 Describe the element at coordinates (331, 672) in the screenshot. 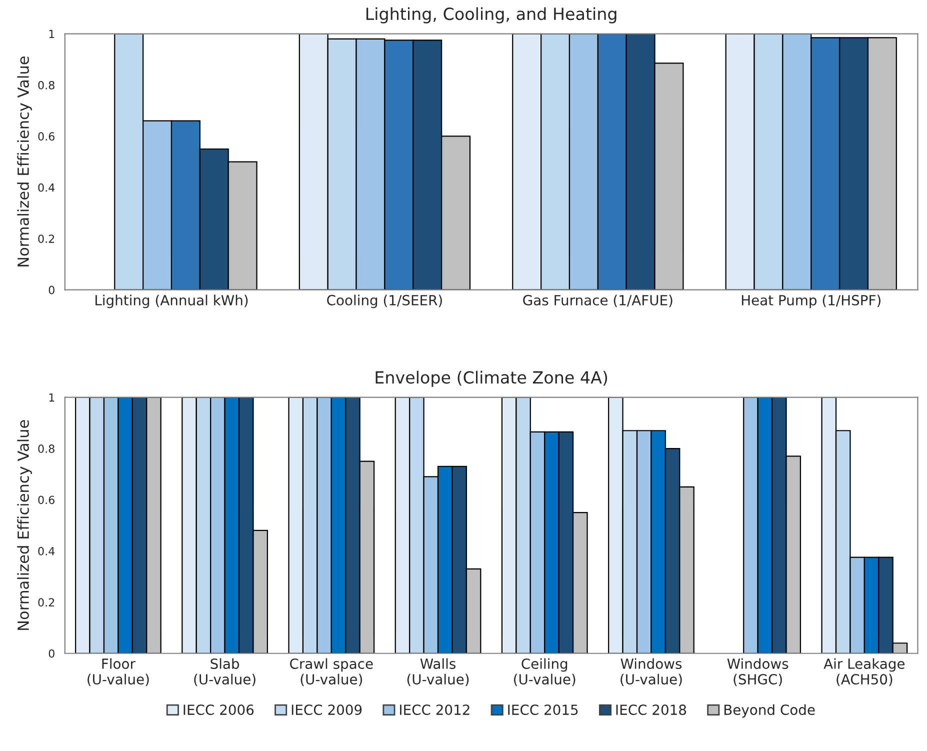

I see `x-tick-label: Crawl space (U-value)` at that location.